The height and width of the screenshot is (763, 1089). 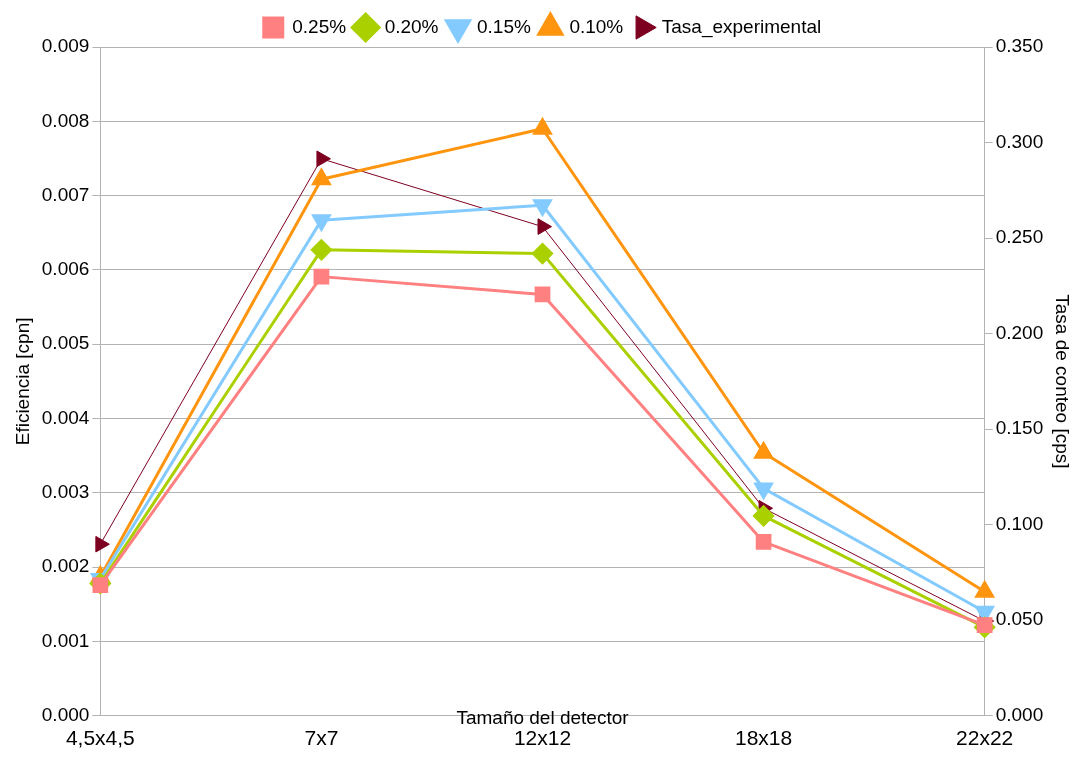 I want to click on y2-tick-label: 0.250, so click(x=1019, y=237).